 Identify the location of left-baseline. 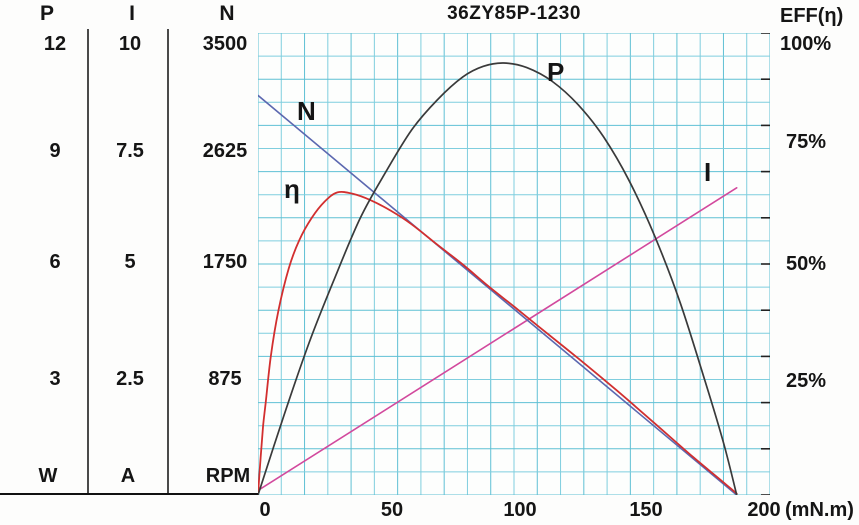
(129, 494).